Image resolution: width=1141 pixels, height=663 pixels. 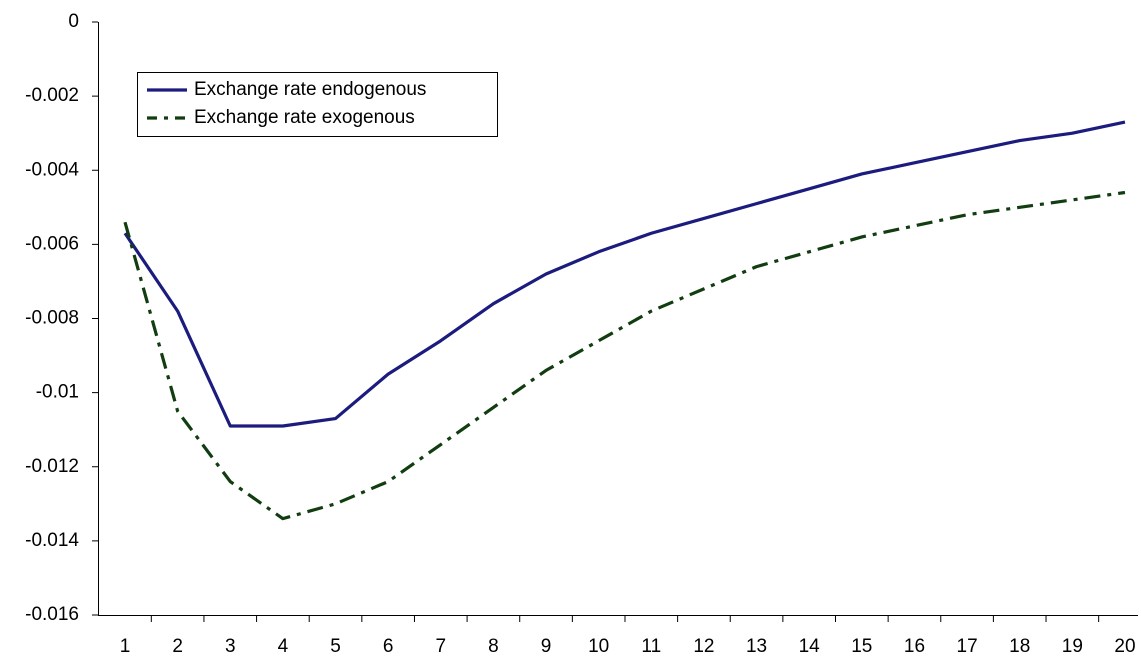 I want to click on x-tick-label: 20, so click(x=1124, y=646).